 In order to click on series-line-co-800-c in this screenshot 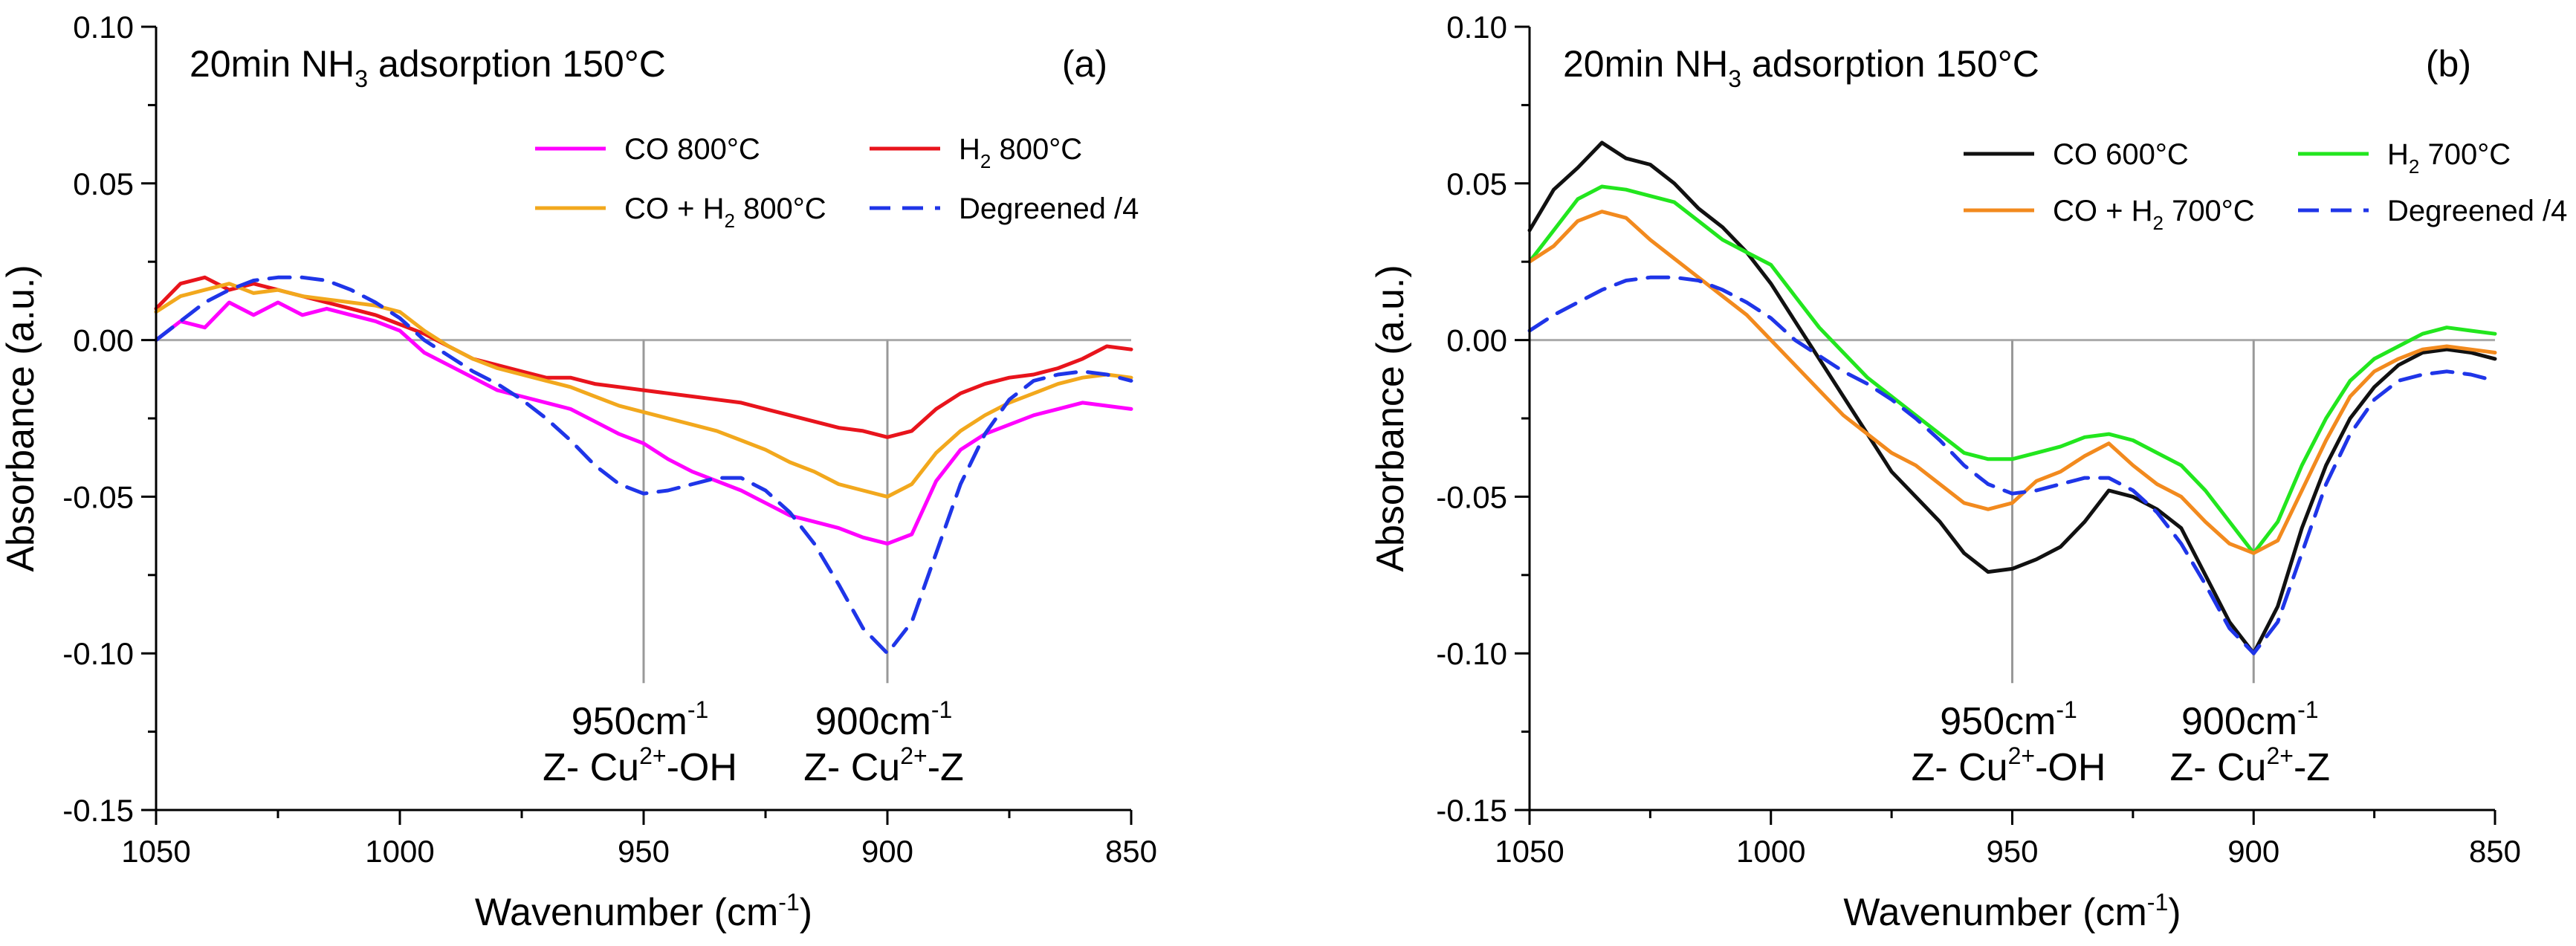, I will do `click(643, 423)`.